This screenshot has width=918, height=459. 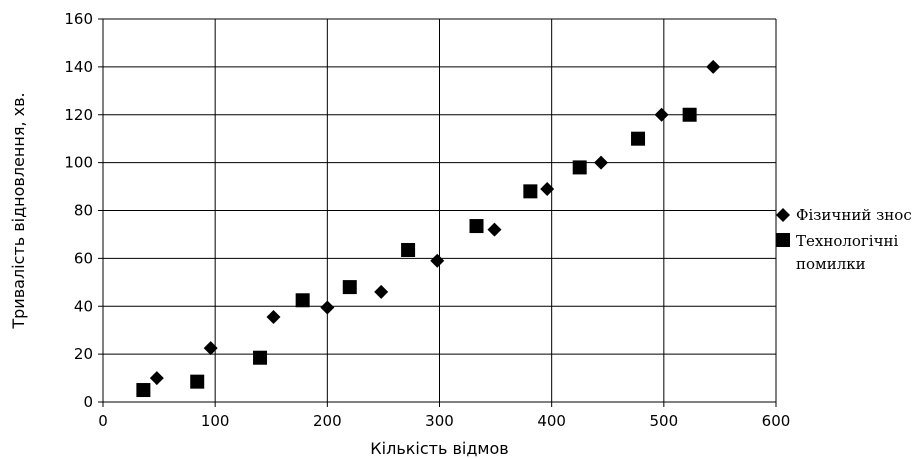 I want to click on x-tick-label: 200, so click(x=327, y=421).